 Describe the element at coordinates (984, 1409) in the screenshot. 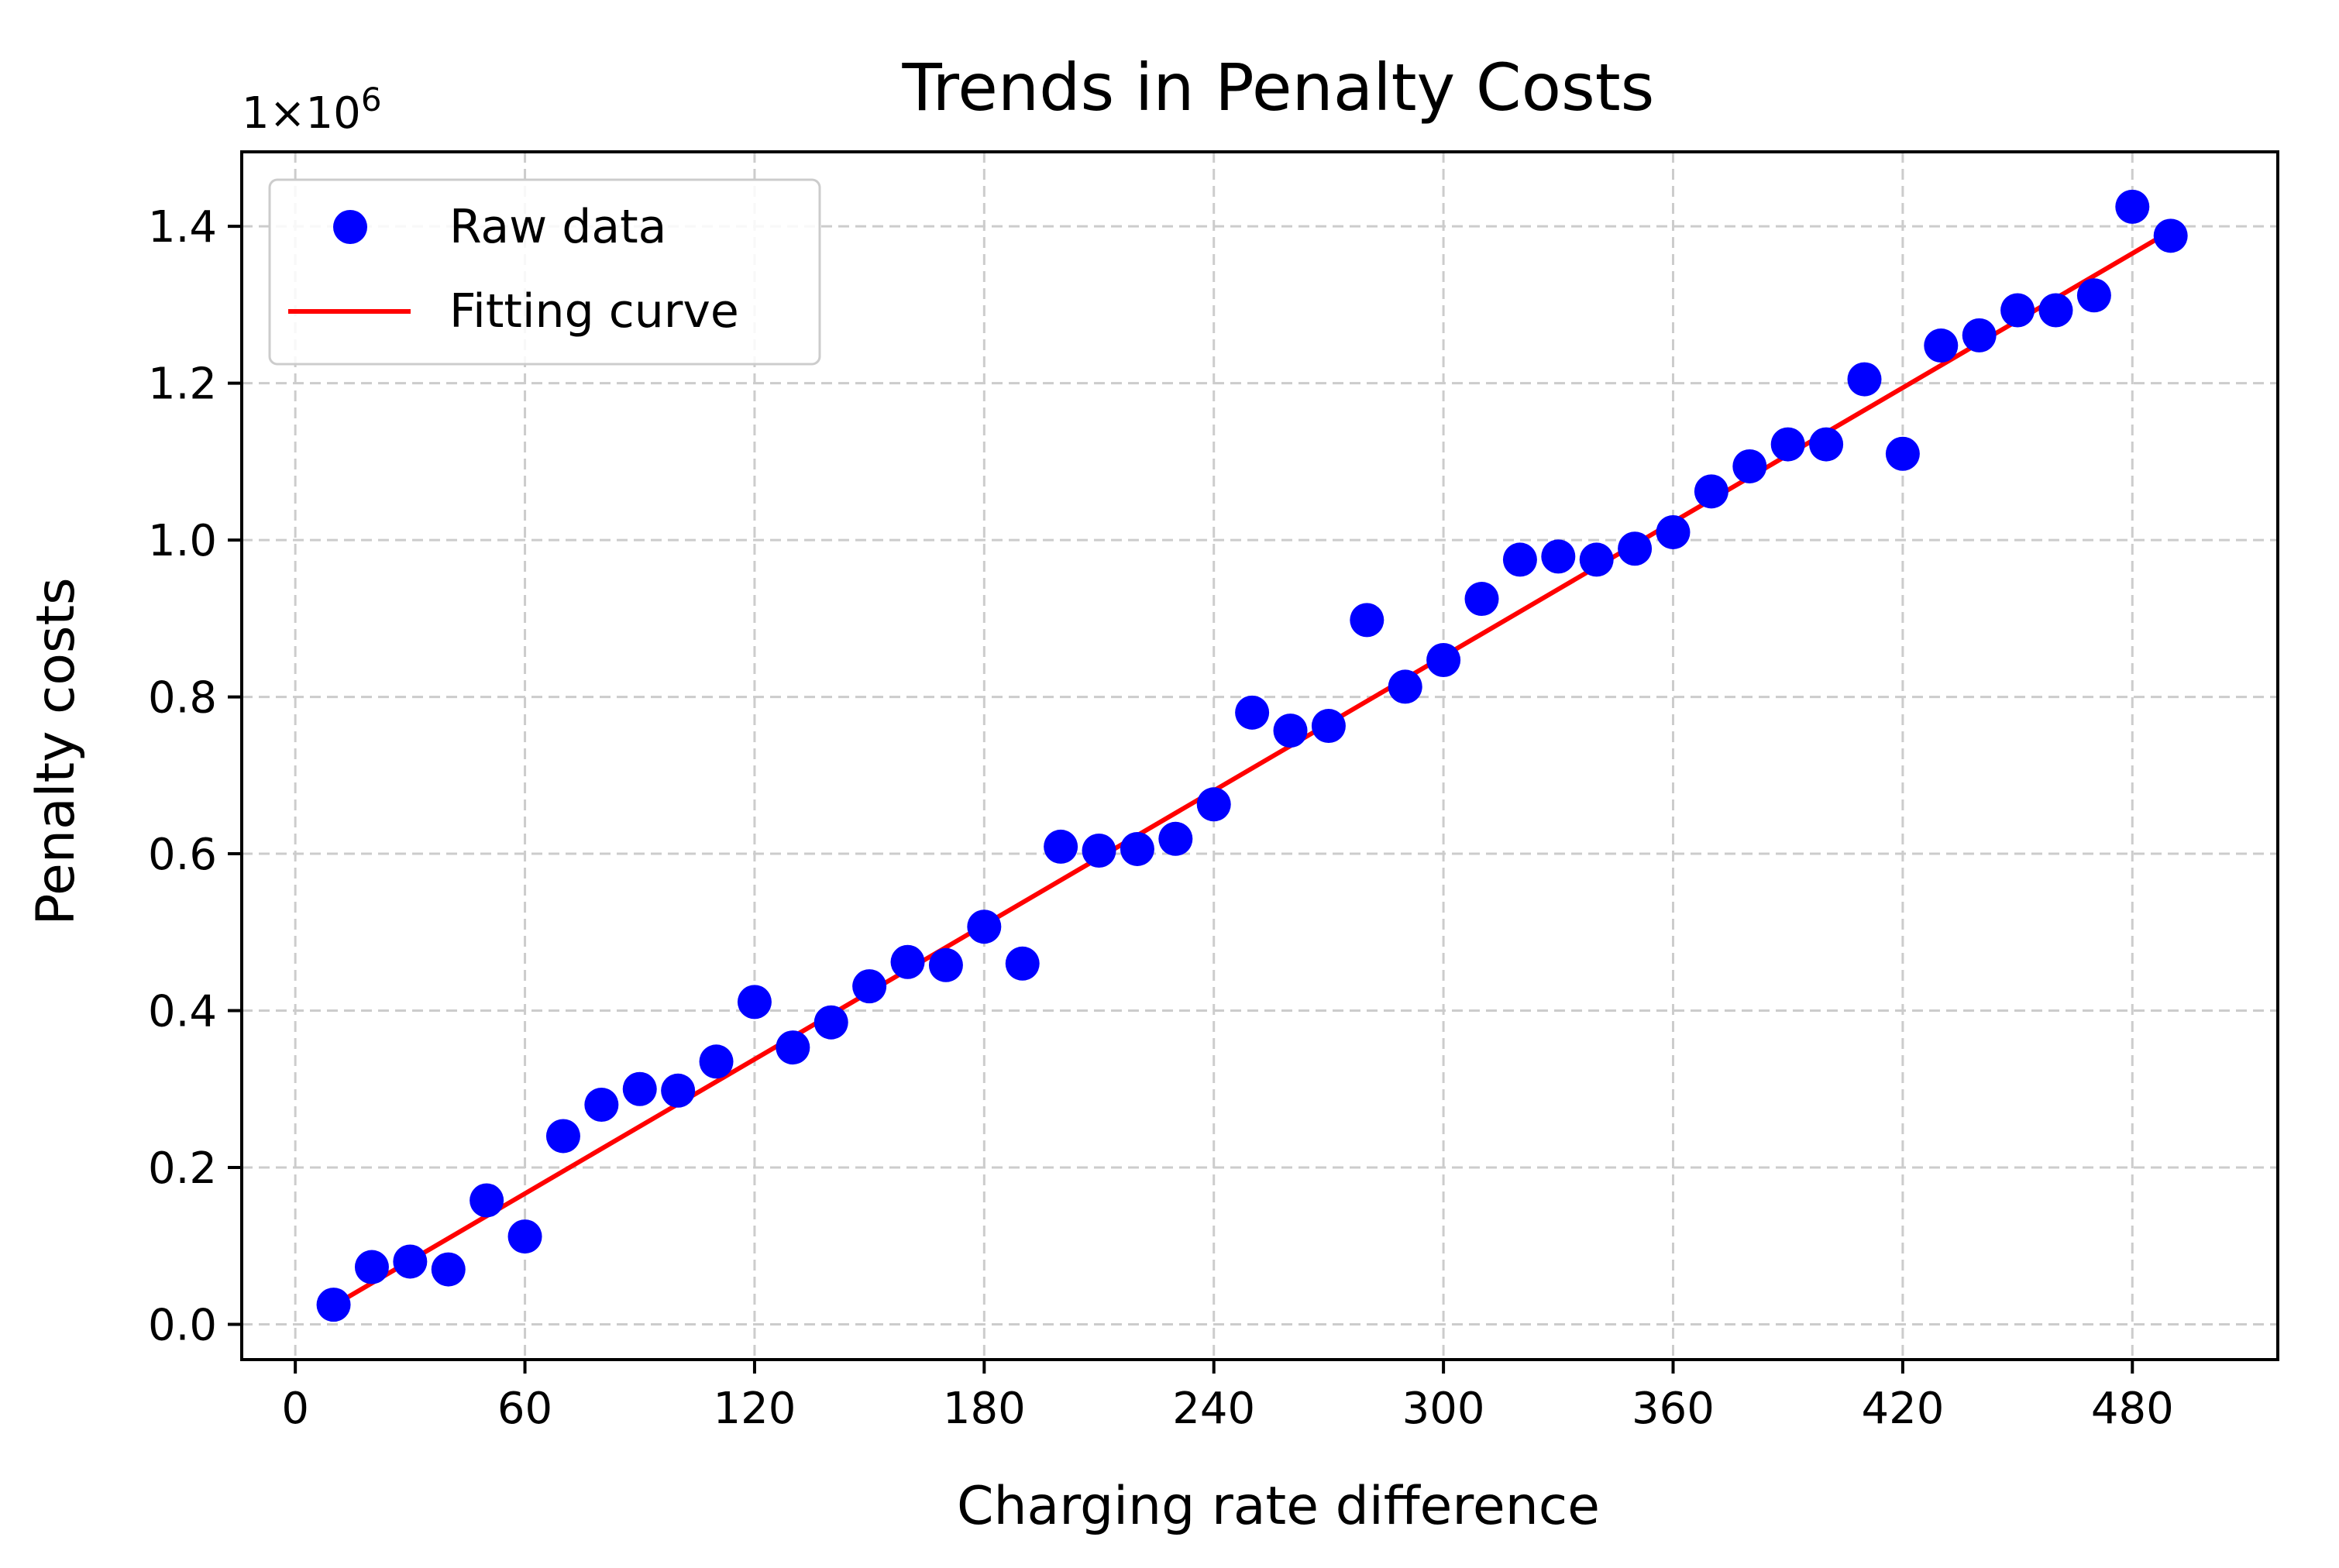

I see `x-tick-label: 180` at that location.